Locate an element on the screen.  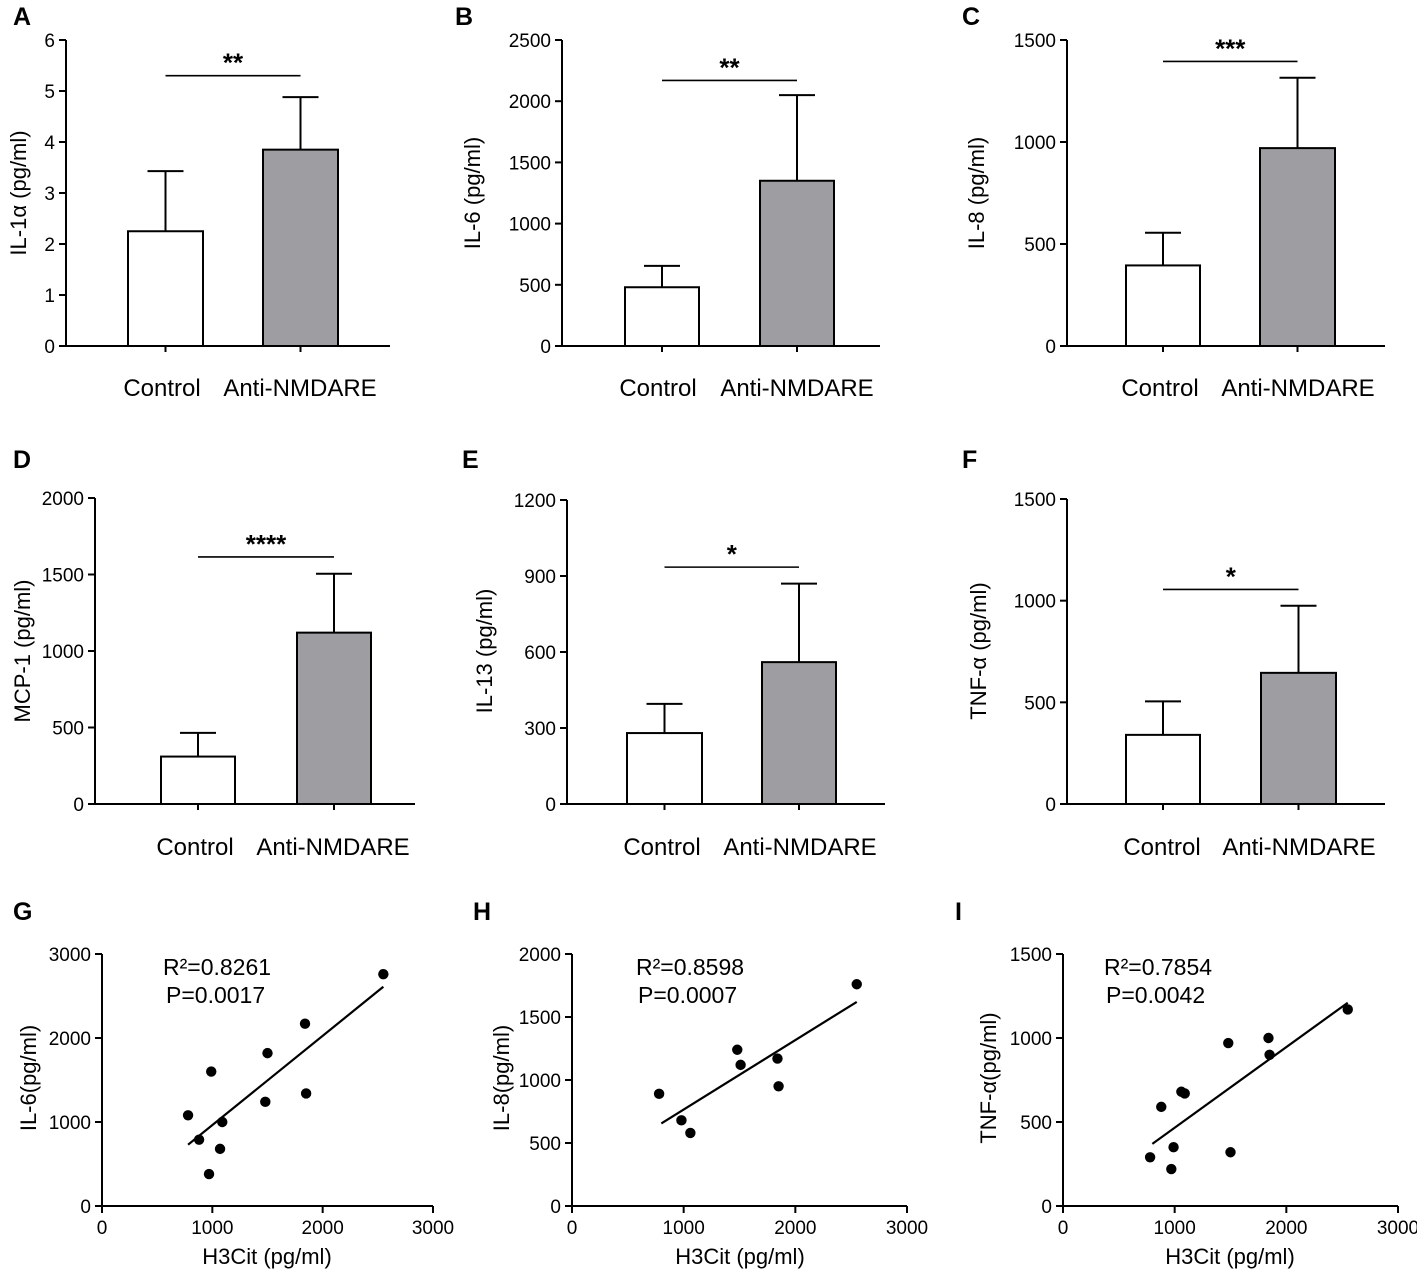
y-tick-label: 1 is located at coordinates (49, 296).